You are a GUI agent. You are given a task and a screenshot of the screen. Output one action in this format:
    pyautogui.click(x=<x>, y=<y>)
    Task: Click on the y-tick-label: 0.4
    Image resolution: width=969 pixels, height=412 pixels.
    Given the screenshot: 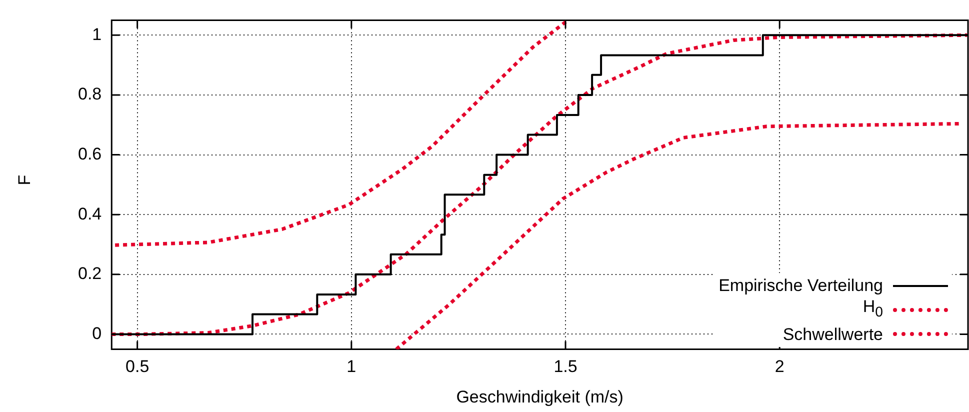 What is the action you would take?
    pyautogui.click(x=90, y=214)
    